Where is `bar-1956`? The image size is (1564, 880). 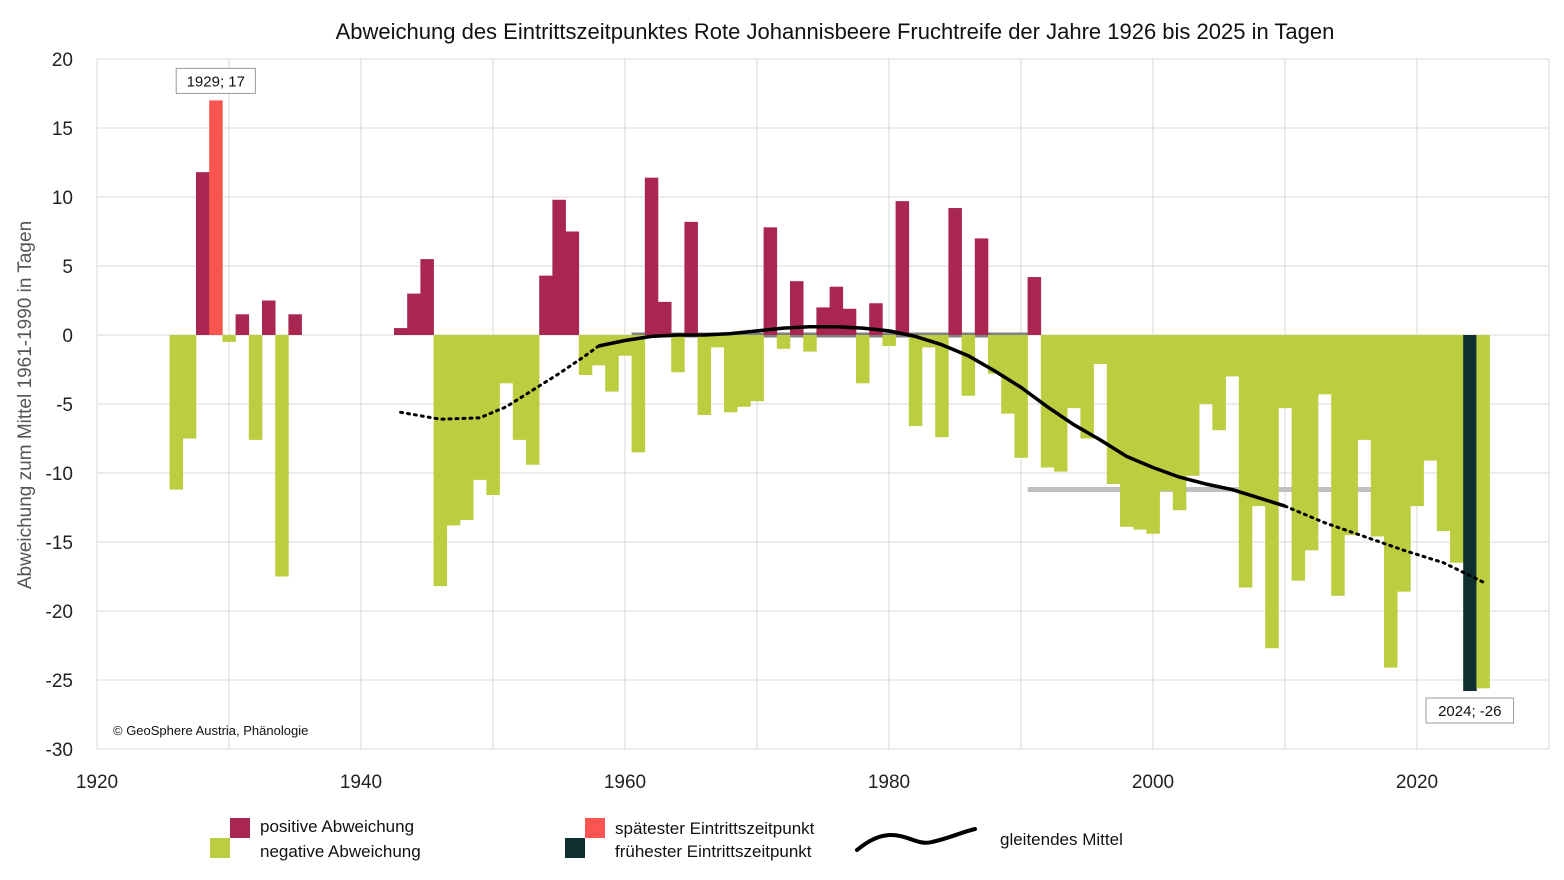
bar-1956 is located at coordinates (572, 283).